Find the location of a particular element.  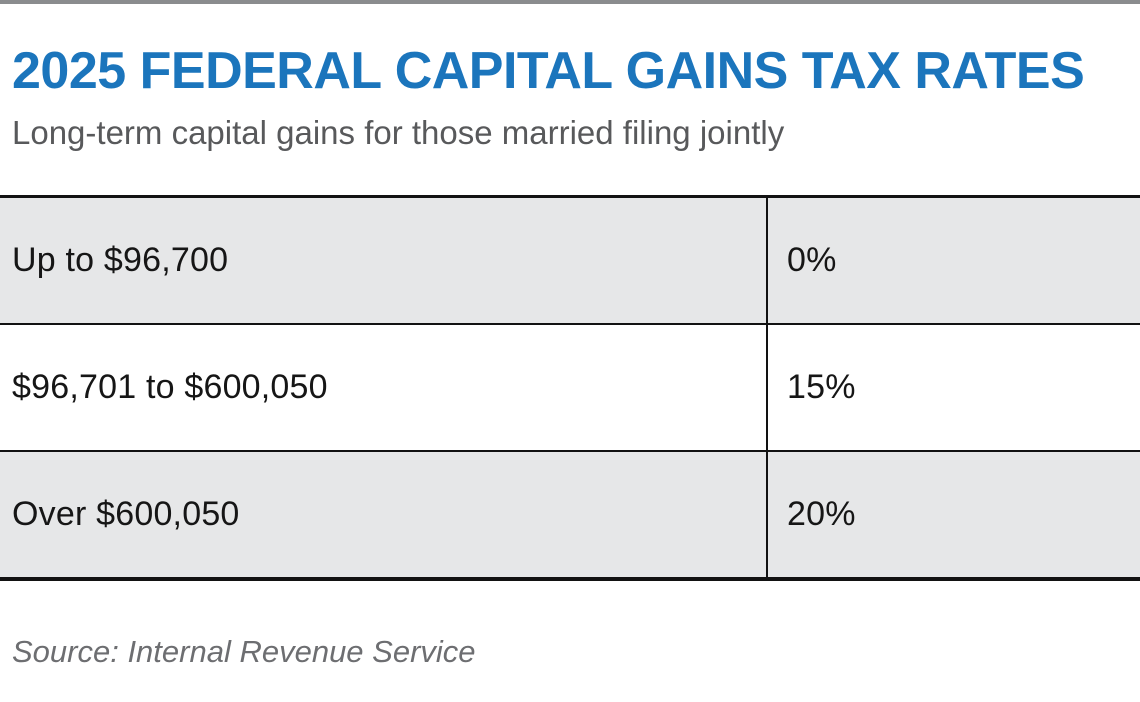

tax-rate-cell: 20% is located at coordinates (953, 515).